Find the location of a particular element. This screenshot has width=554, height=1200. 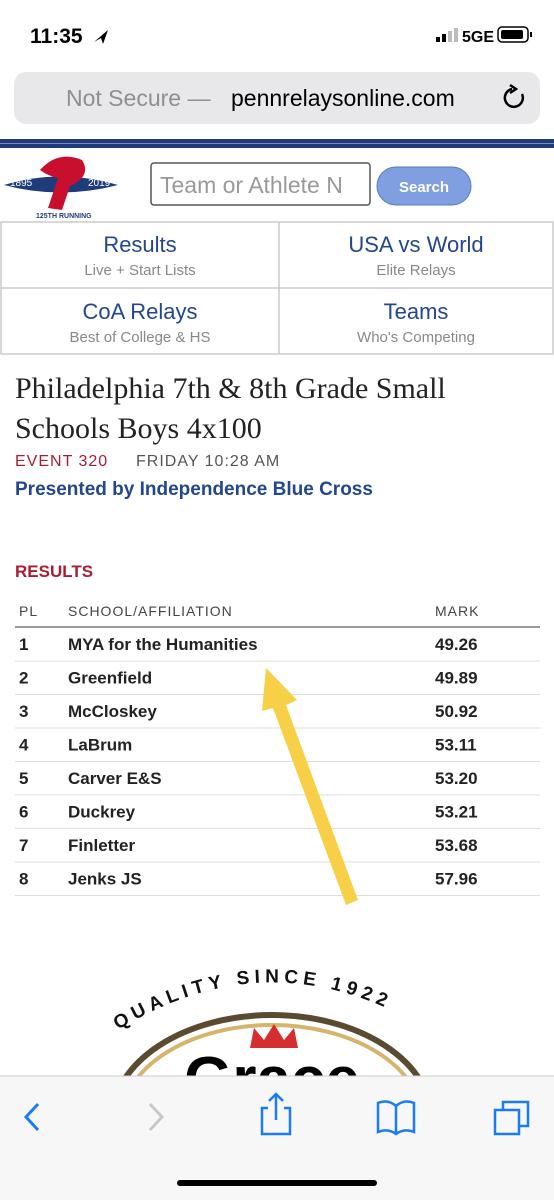

school: Greenfield is located at coordinates (110, 678).